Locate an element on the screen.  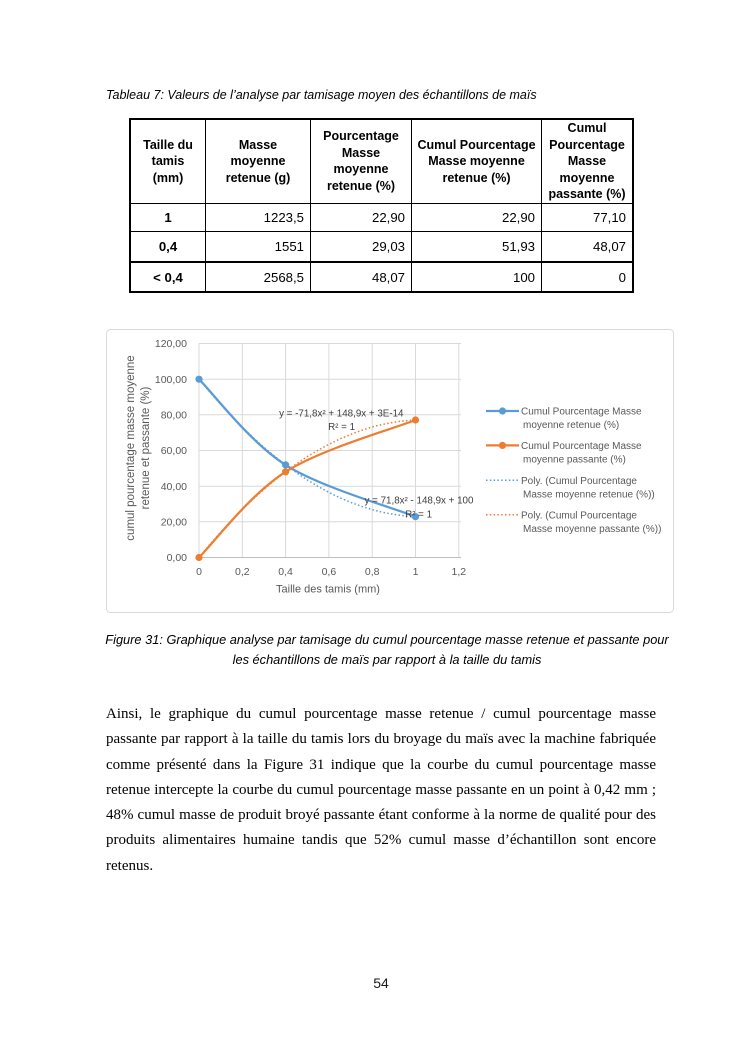
svg-text: 0,2 is located at coordinates (242, 572).